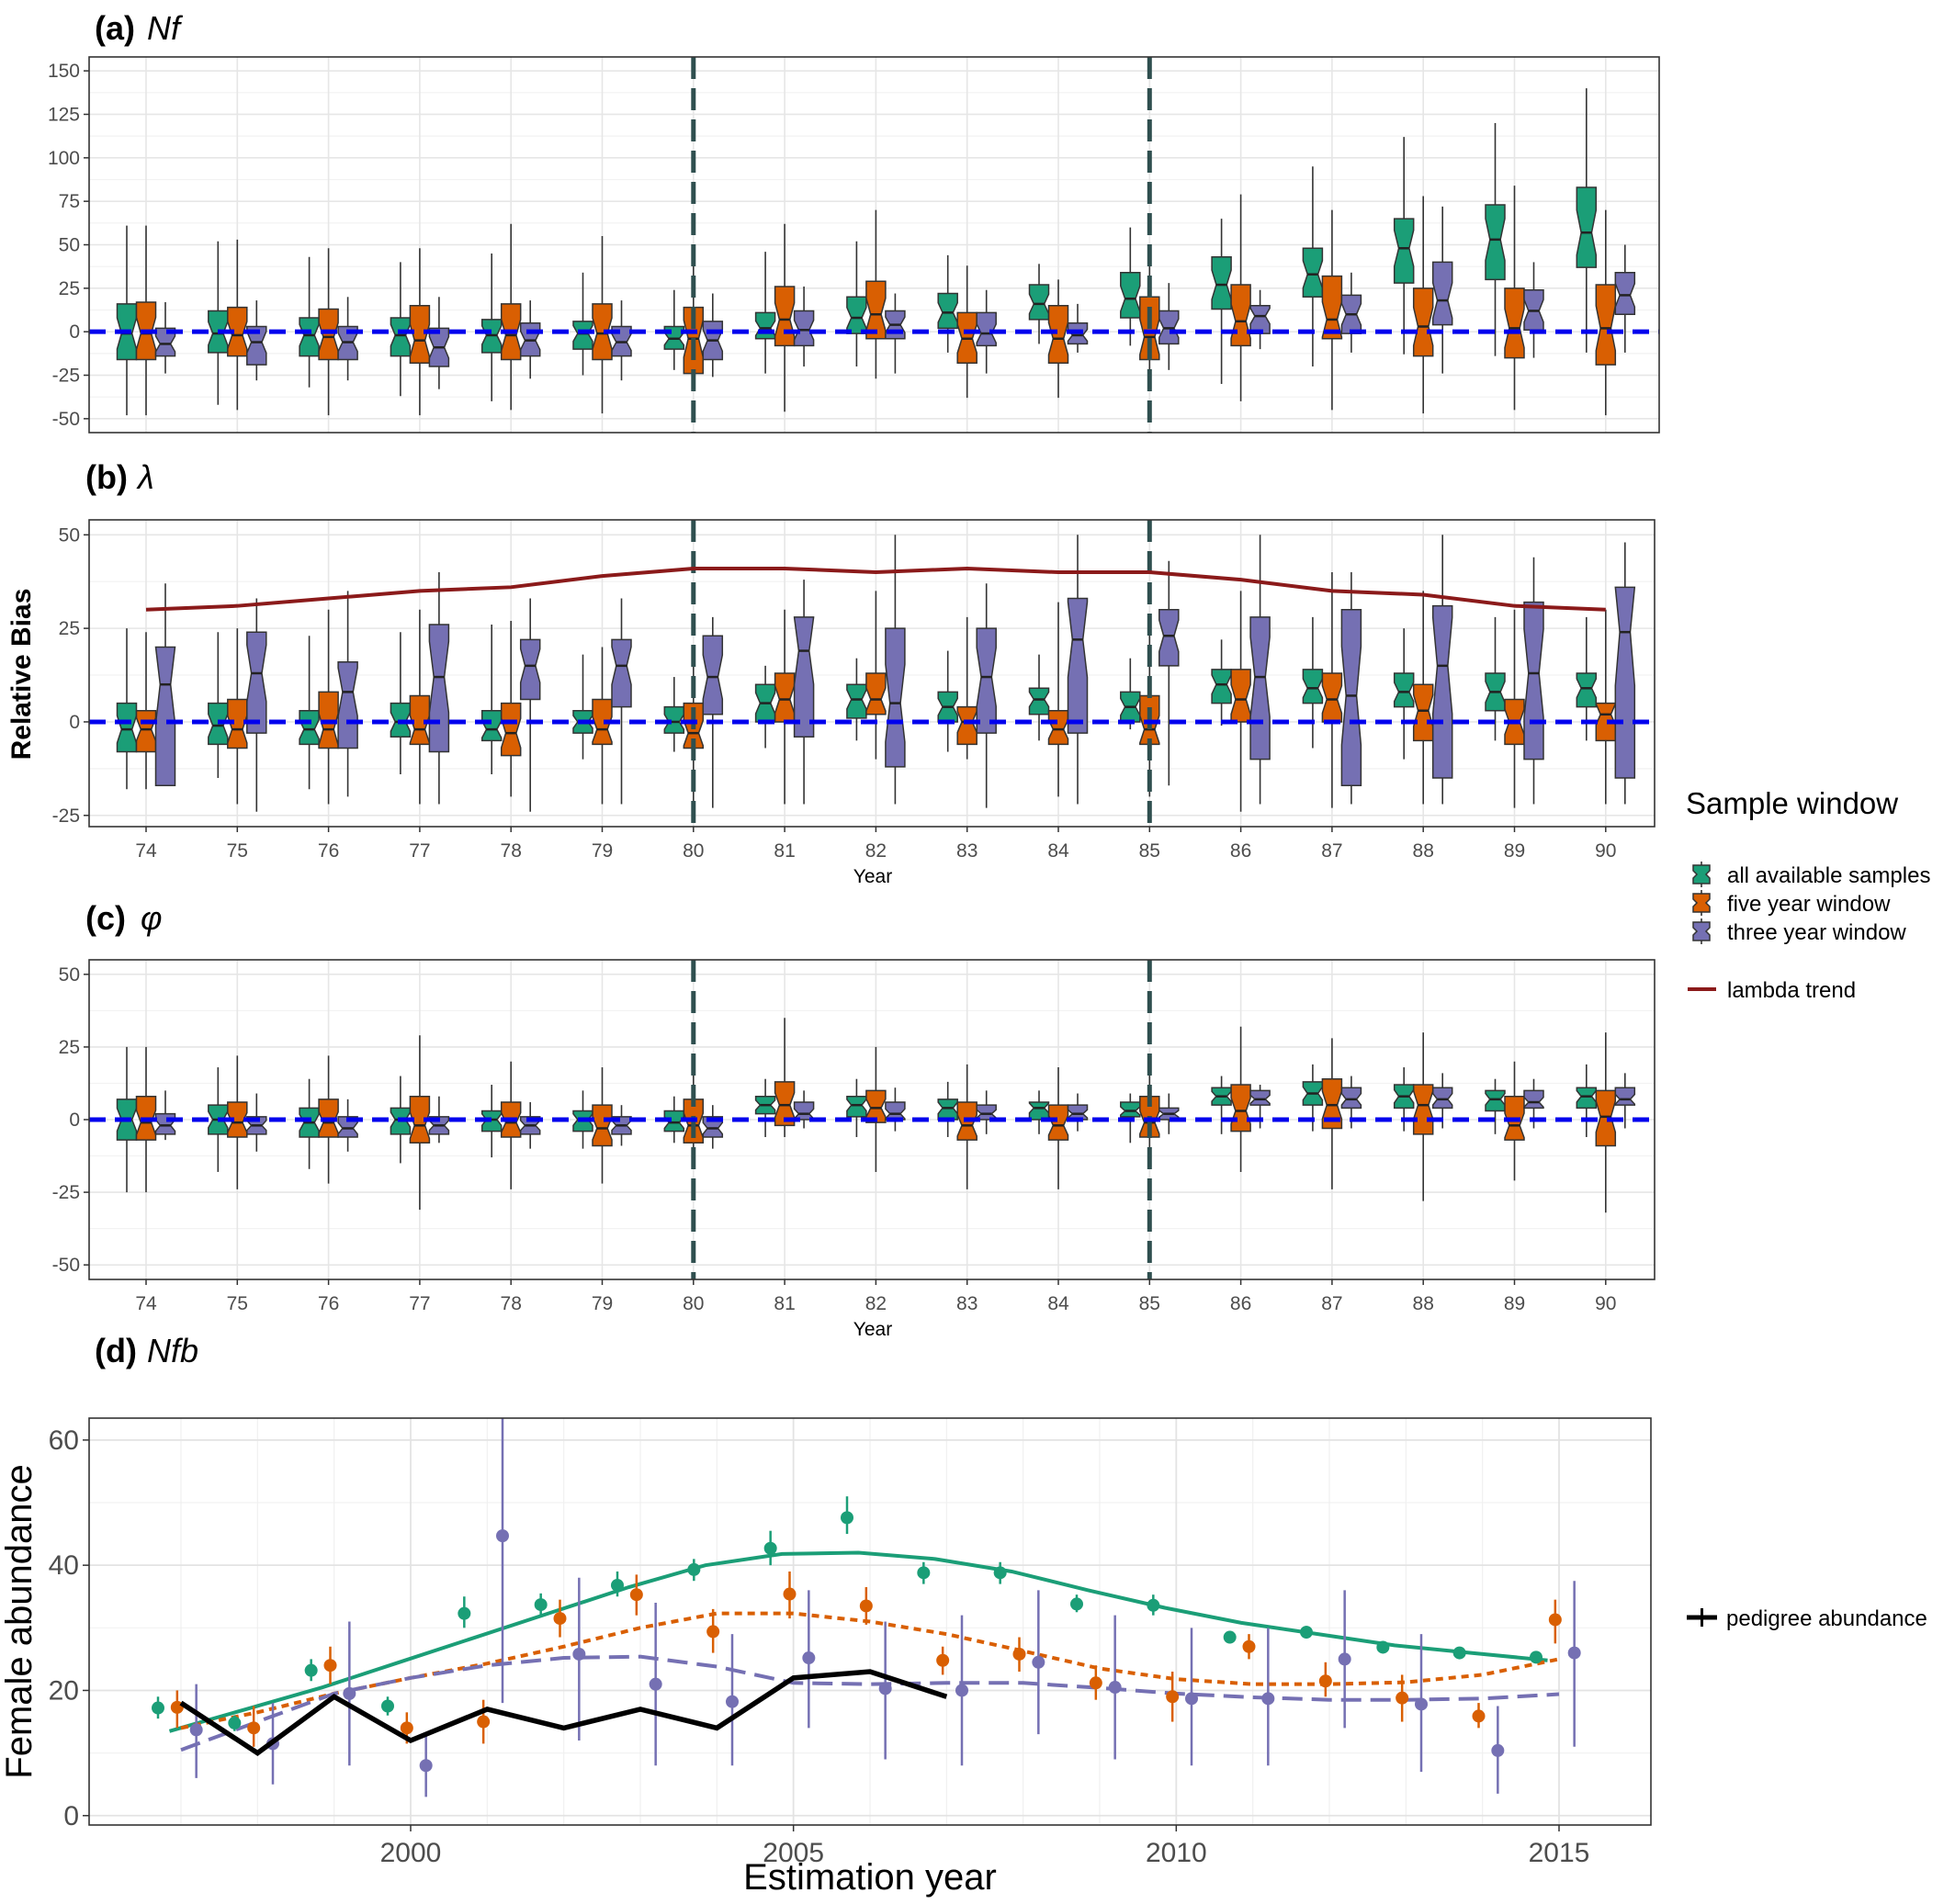  Describe the element at coordinates (20, 1621) in the screenshot. I see `y-axis-label: Female abundance` at that location.